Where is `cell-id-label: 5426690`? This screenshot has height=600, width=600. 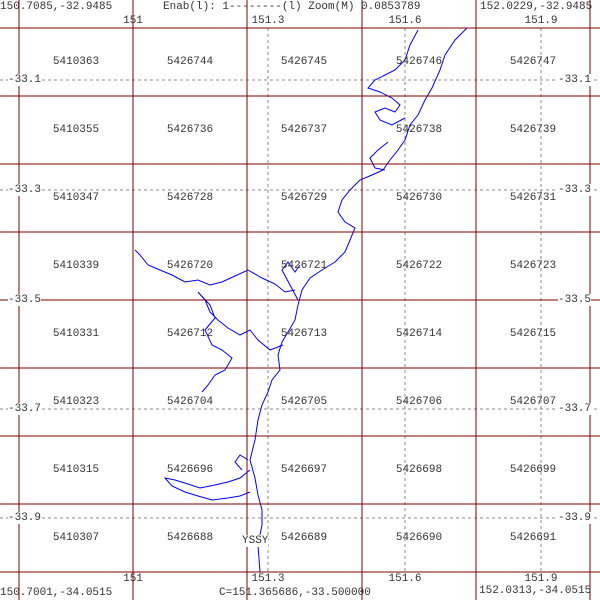 cell-id-label: 5426690 is located at coordinates (419, 538).